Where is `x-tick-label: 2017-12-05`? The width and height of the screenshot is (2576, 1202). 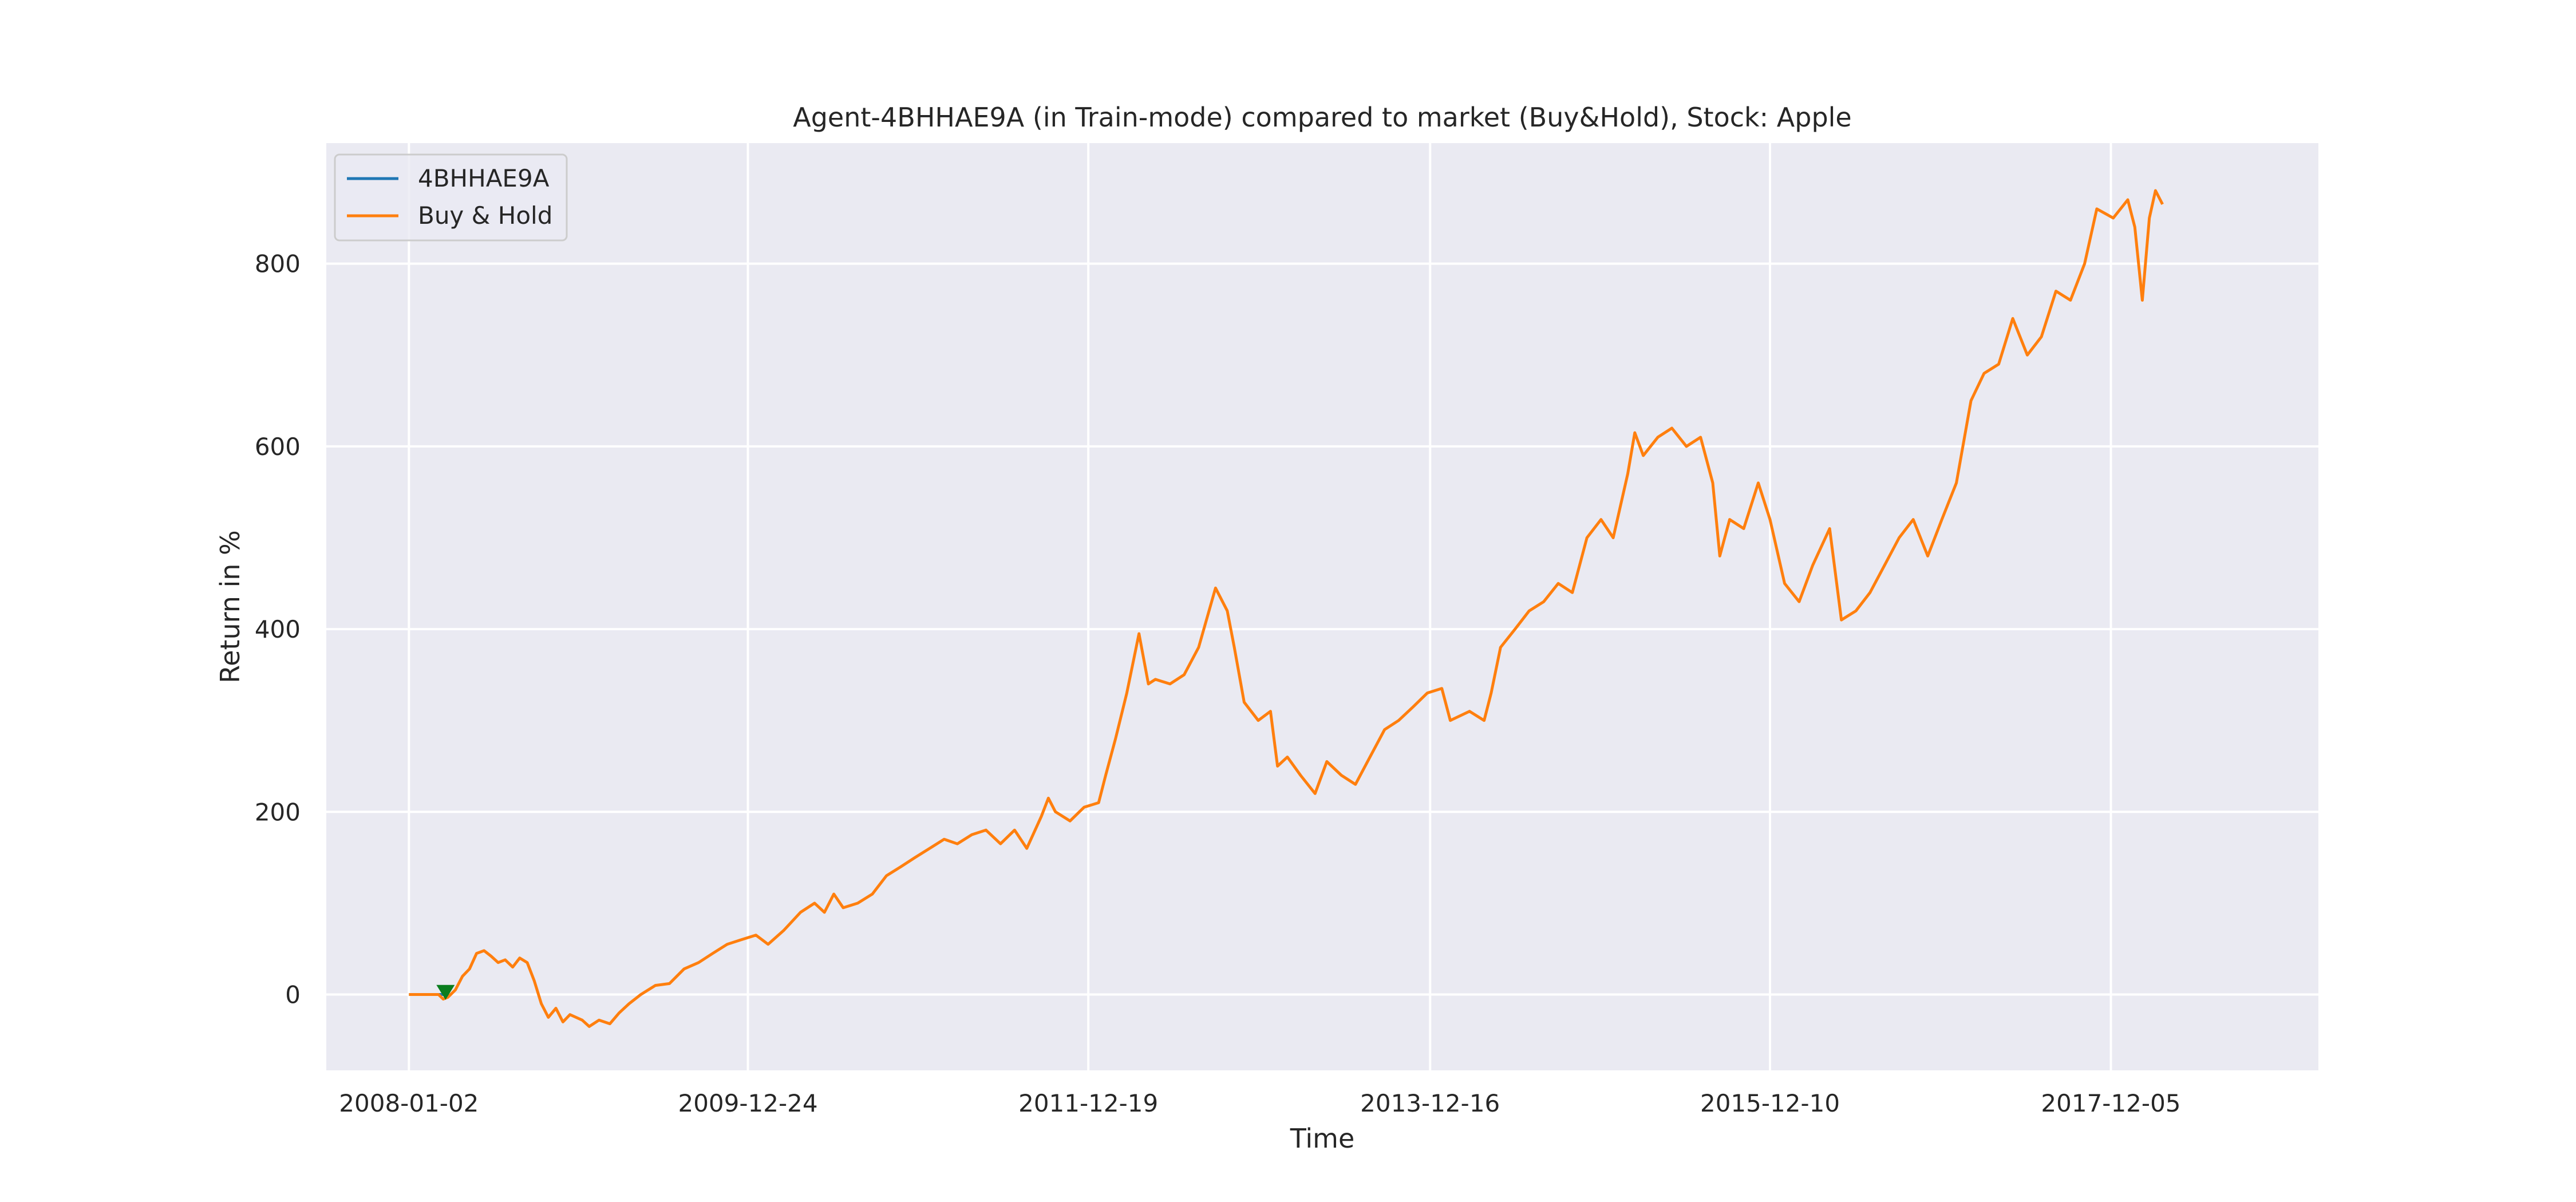
x-tick-label: 2017-12-05 is located at coordinates (2110, 1103).